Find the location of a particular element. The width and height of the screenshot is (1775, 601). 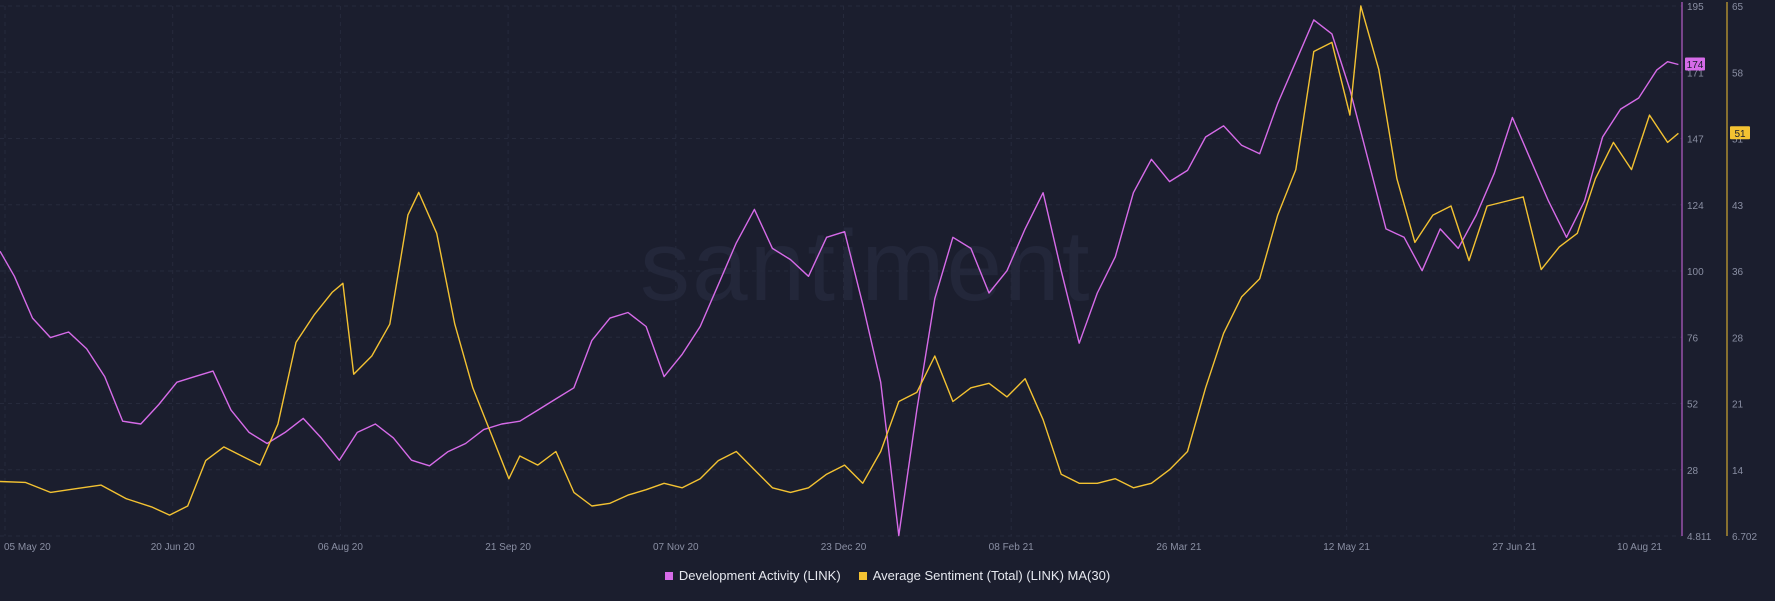

y-right-tick-label: 21 is located at coordinates (1738, 405).